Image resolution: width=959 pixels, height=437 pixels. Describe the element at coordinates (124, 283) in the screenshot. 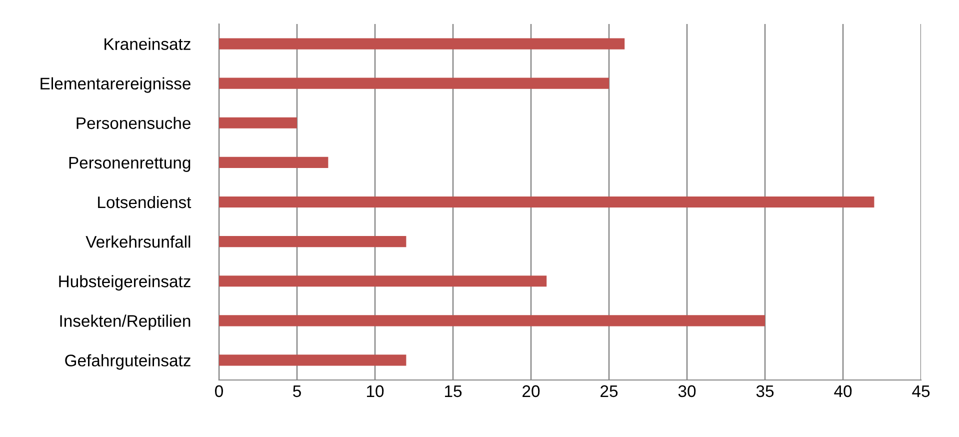

I see `y-tick-label: Hubsteigereinsatz` at that location.